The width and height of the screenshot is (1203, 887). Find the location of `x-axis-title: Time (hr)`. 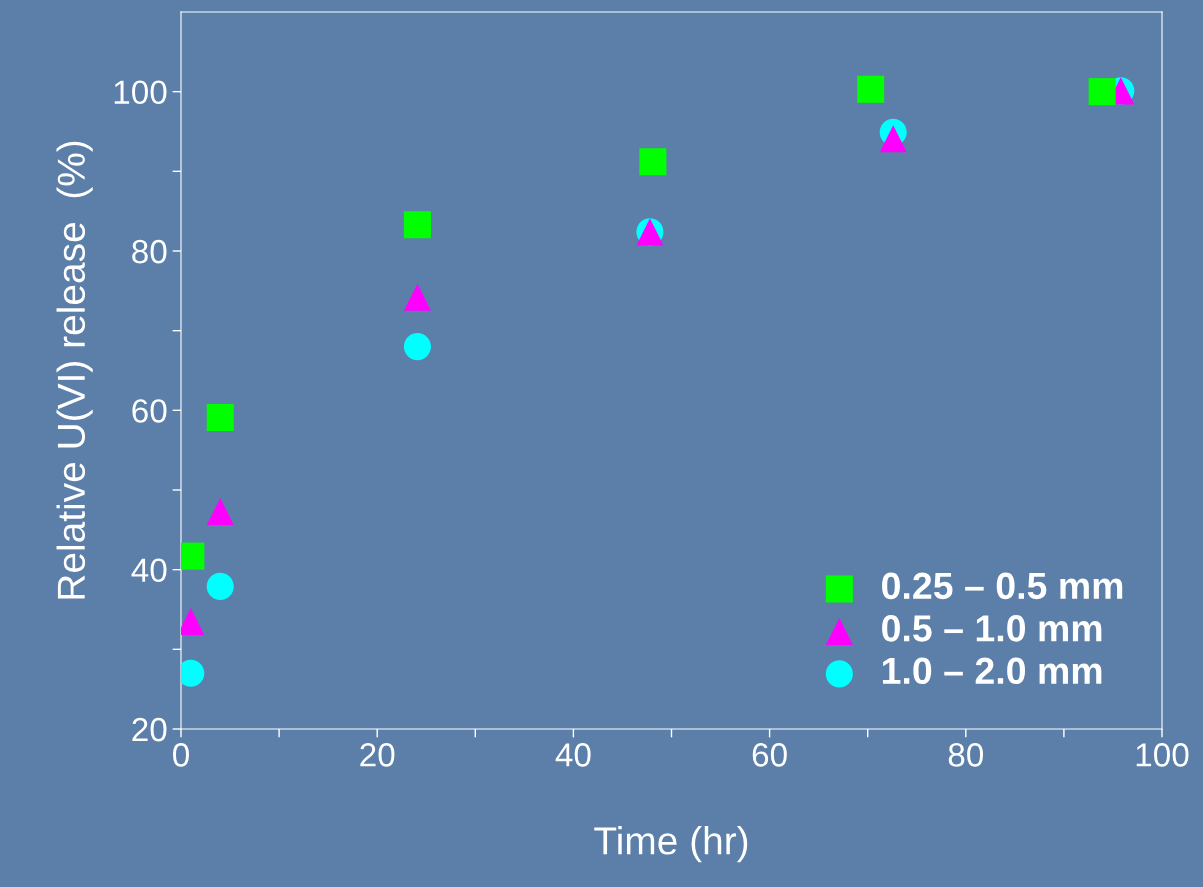

x-axis-title: Time (hr) is located at coordinates (671, 844).